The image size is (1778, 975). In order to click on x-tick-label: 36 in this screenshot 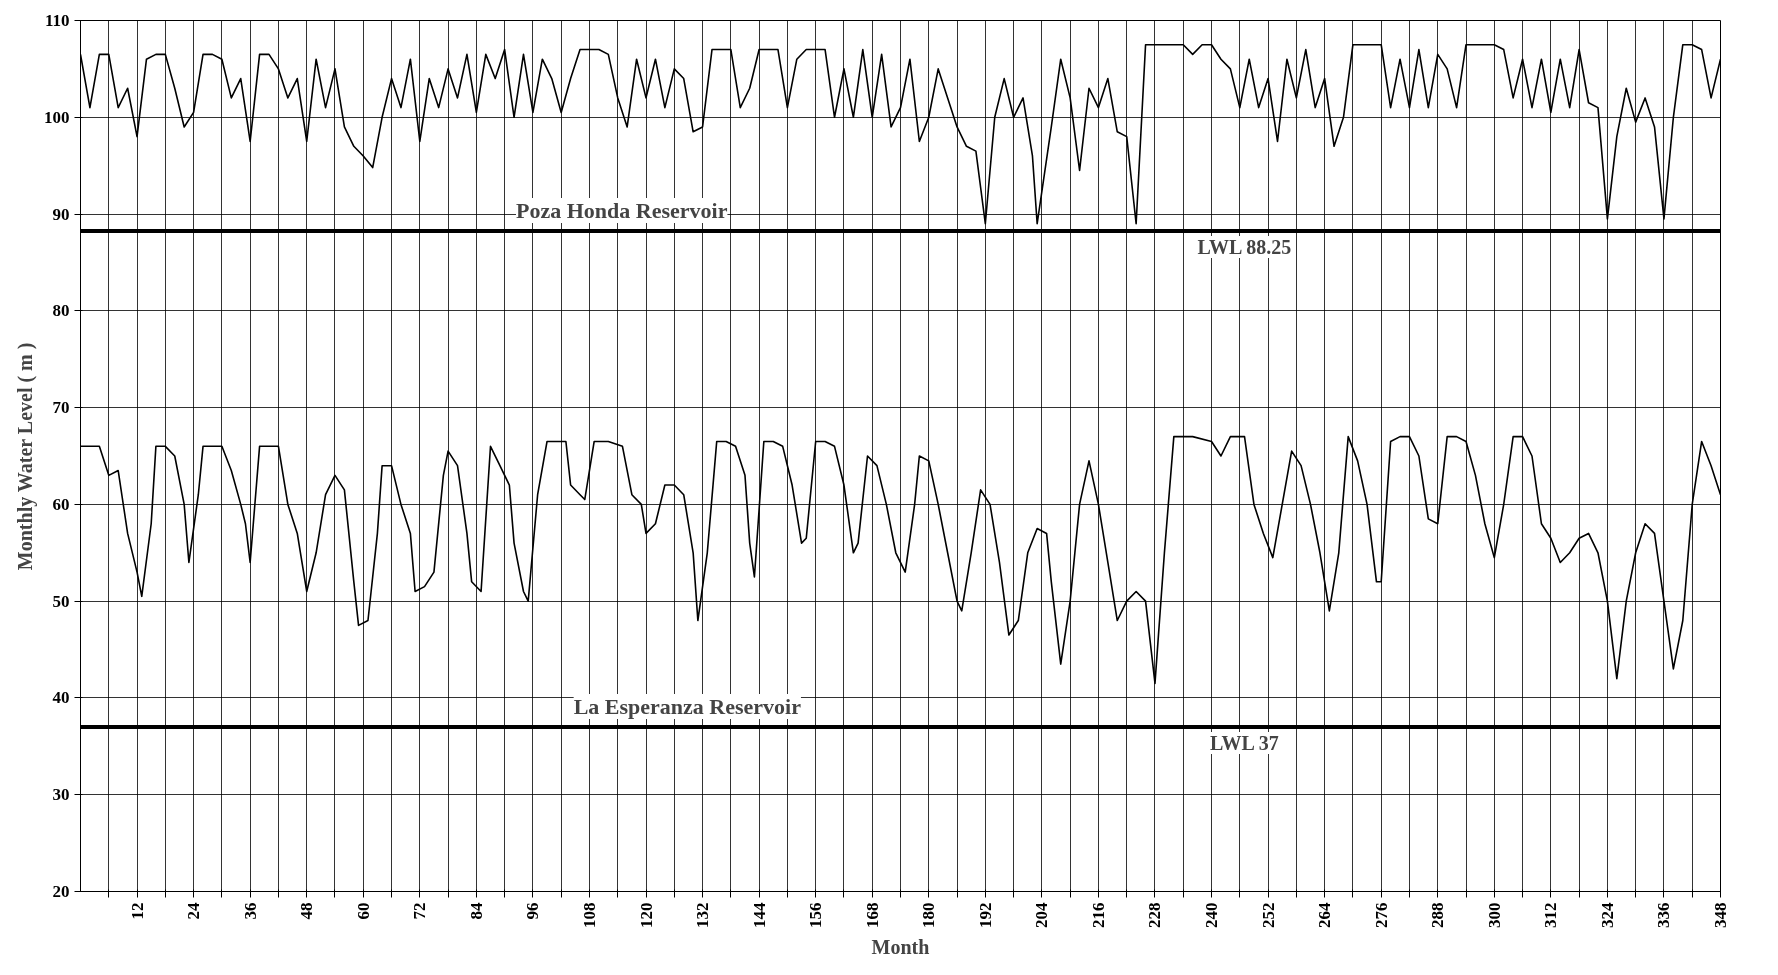, I will do `click(250, 911)`.